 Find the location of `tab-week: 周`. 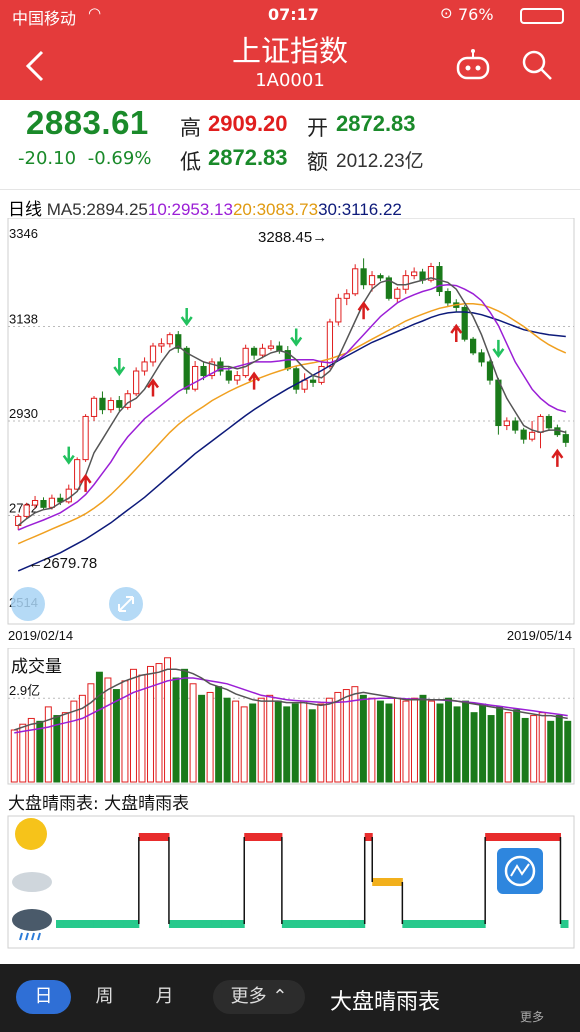

tab-week: 周 is located at coordinates (104, 996).